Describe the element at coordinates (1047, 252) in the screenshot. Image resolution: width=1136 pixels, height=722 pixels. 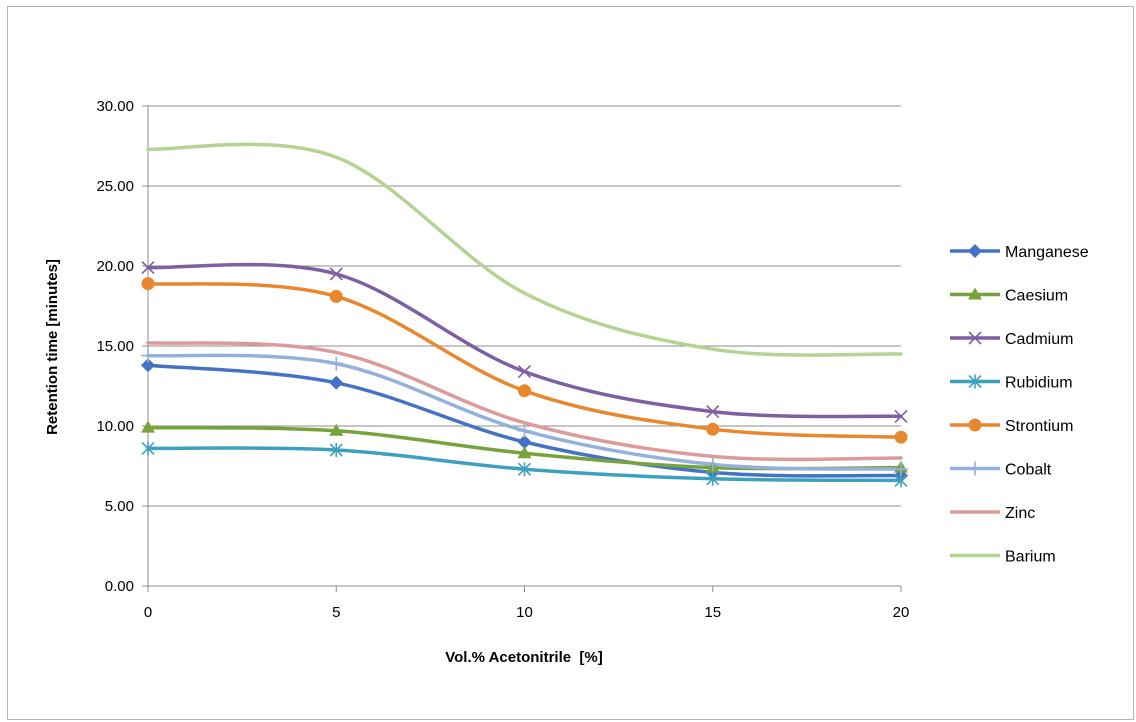
I see `legend-label: Manganese` at that location.